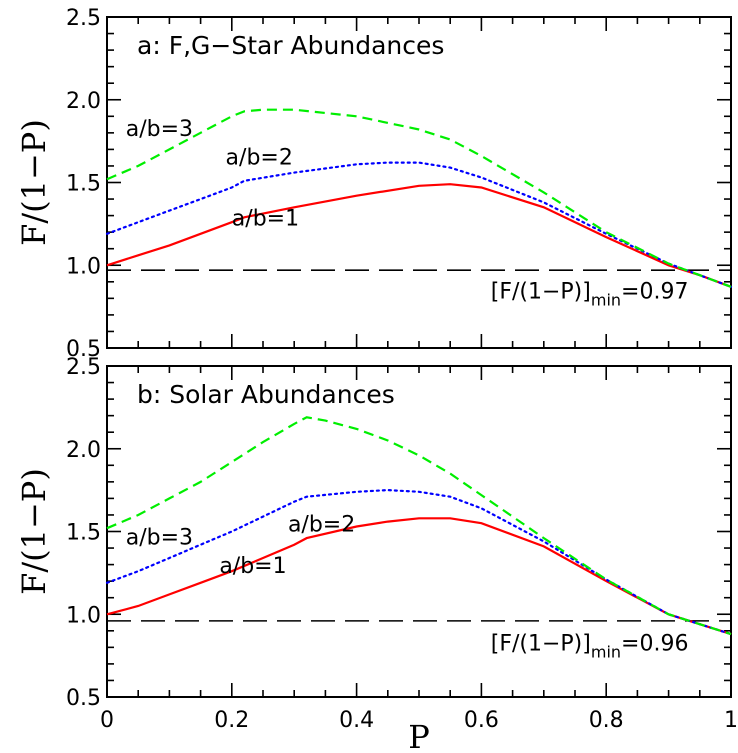 This screenshot has width=738, height=753. What do you see at coordinates (83, 615) in the screenshot?
I see `panel-b-ytick-label: 1.0` at bounding box center [83, 615].